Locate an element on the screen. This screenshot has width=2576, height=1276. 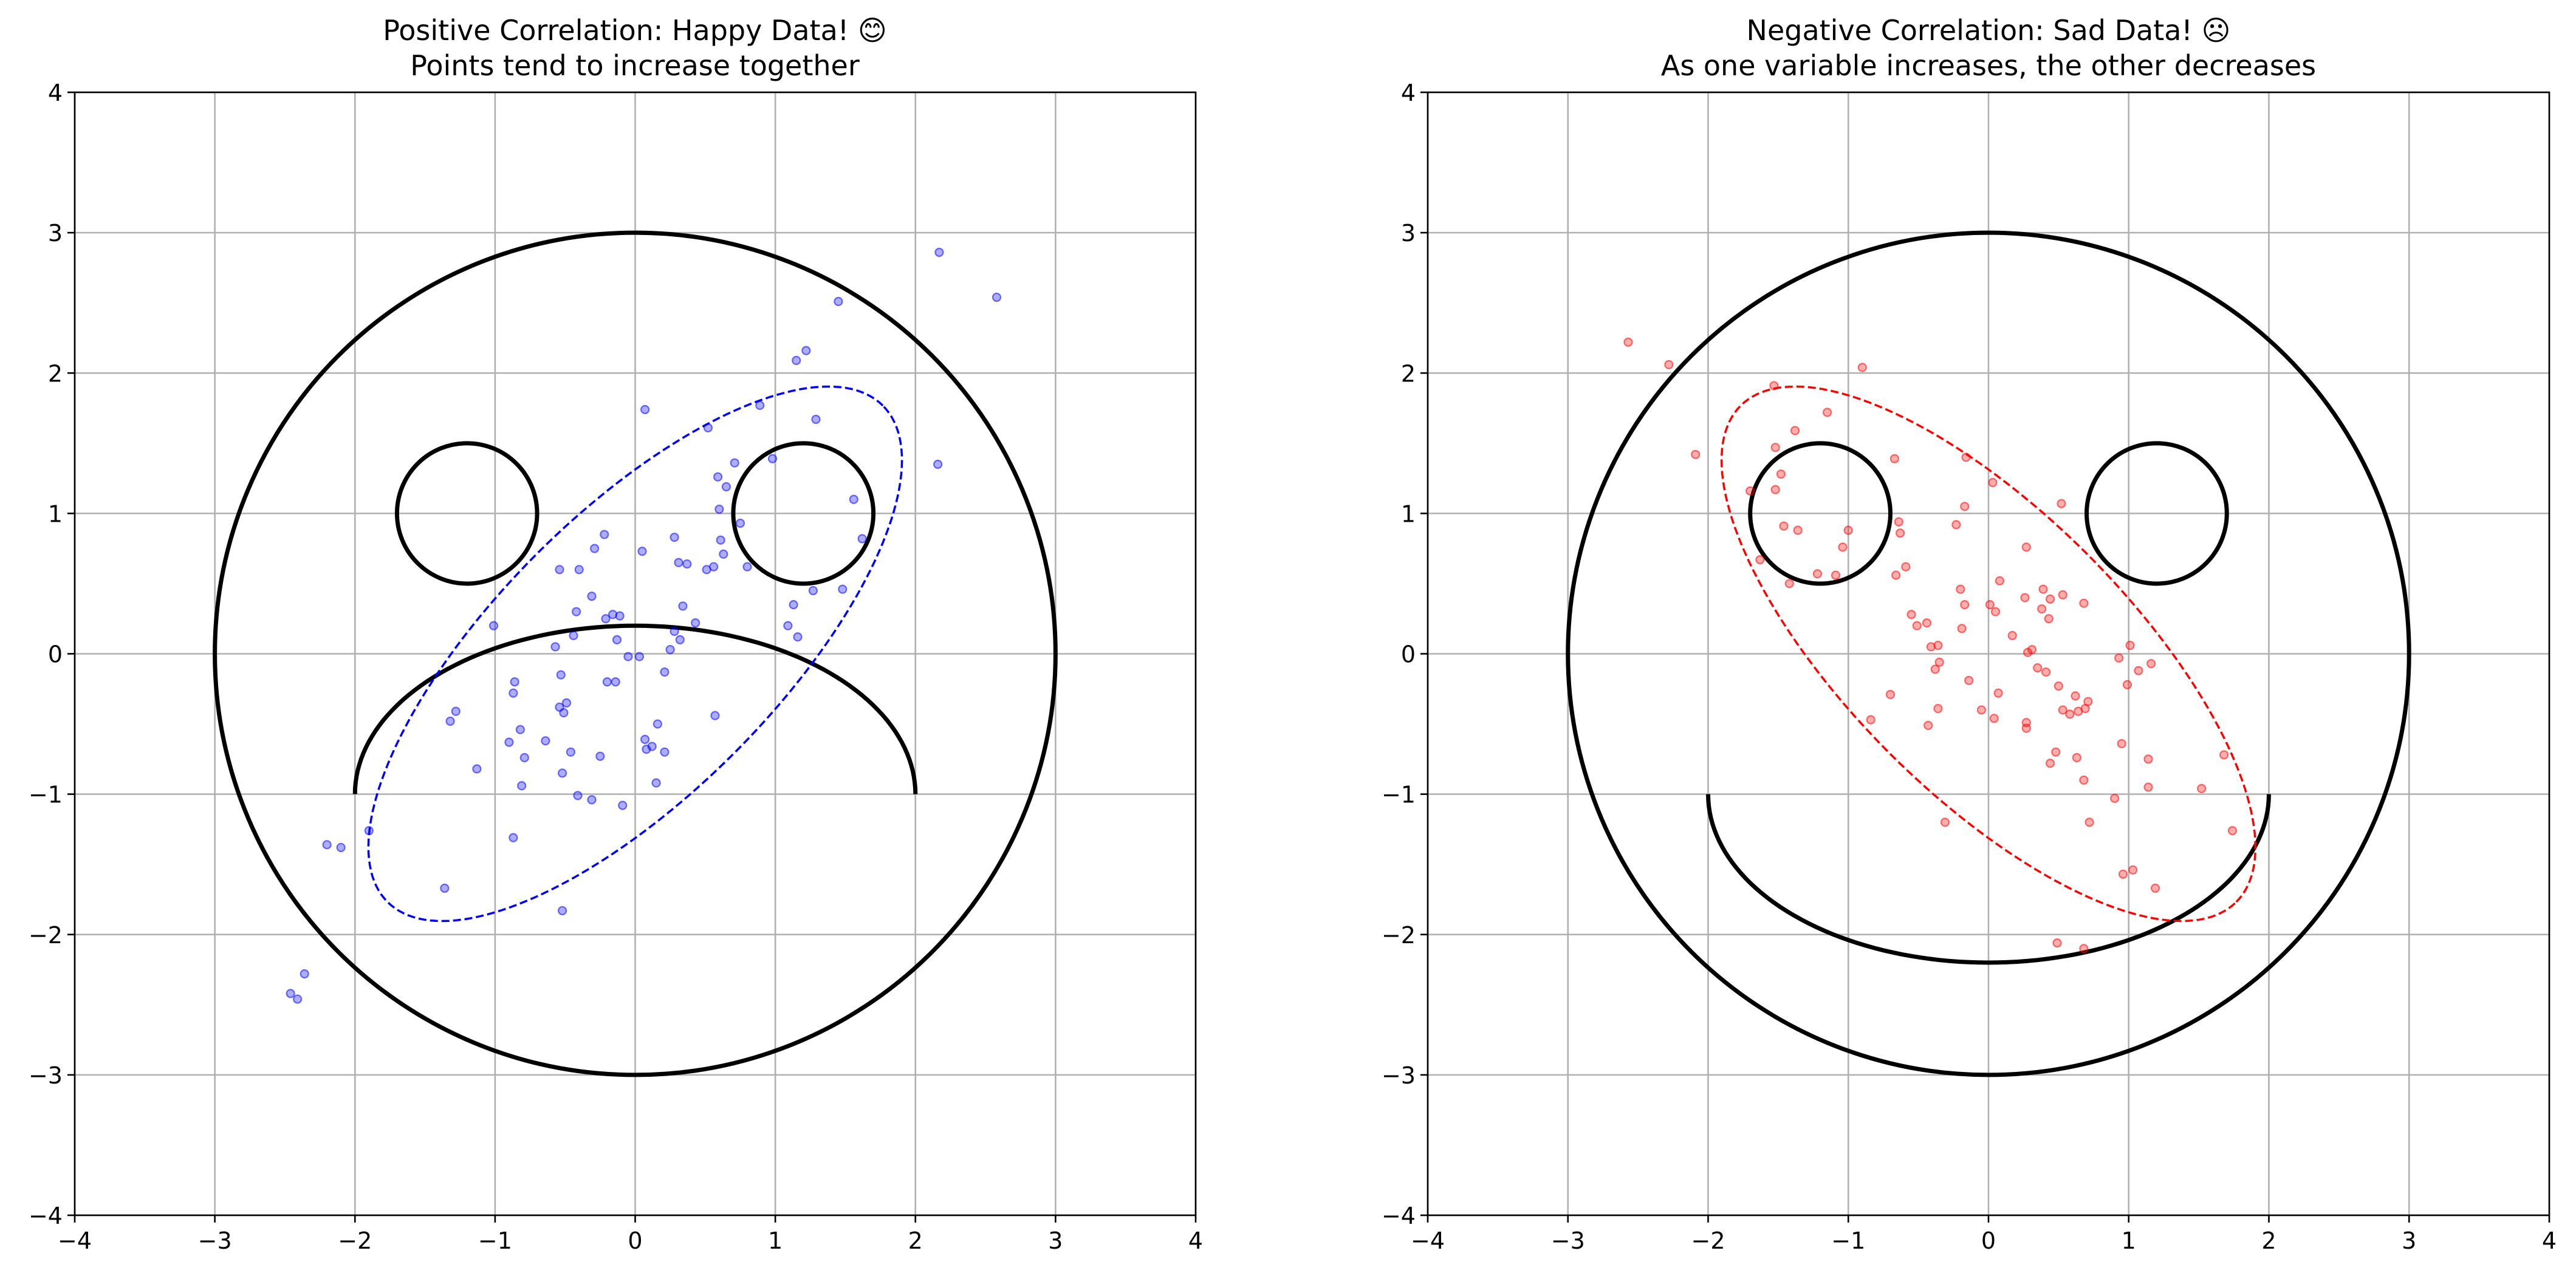
y-tick-label: −4 is located at coordinates (1399, 1216).